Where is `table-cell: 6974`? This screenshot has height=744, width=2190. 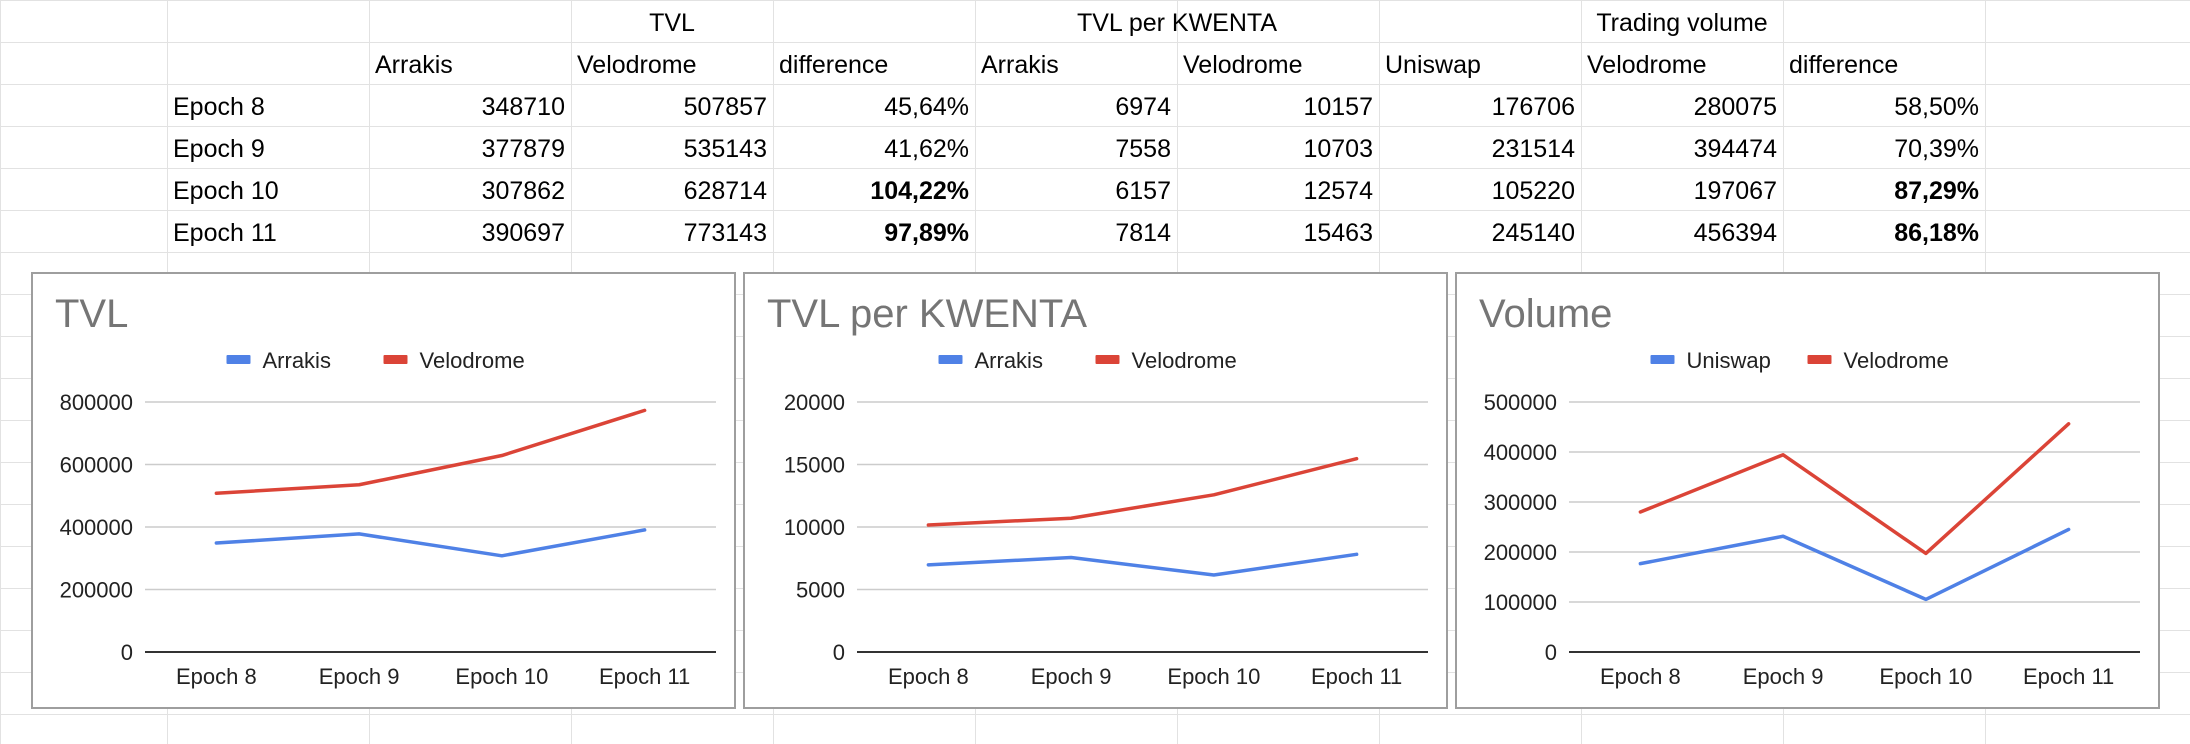
table-cell: 6974 is located at coordinates (1143, 107).